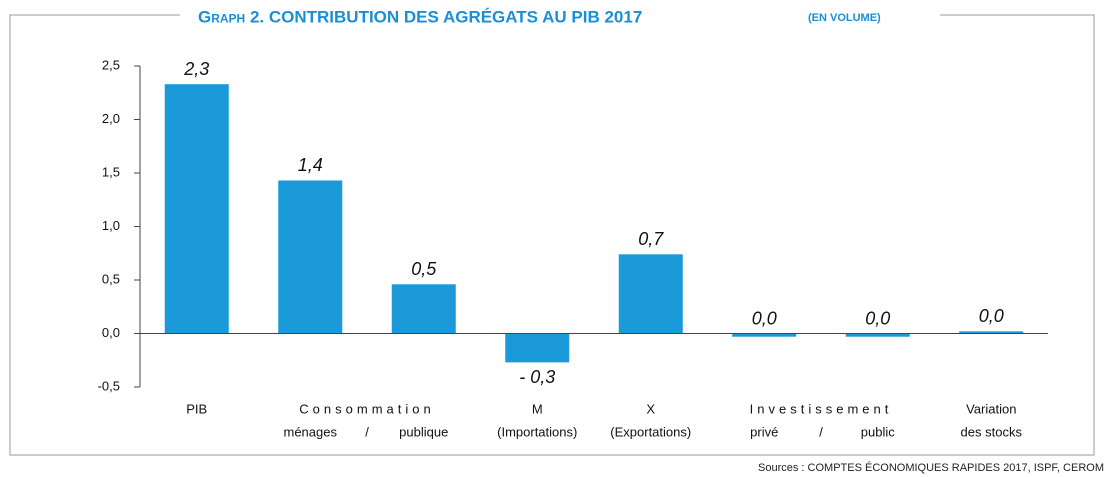 The width and height of the screenshot is (1104, 477). Describe the element at coordinates (366, 408) in the screenshot. I see `group-label: Consommation` at that location.